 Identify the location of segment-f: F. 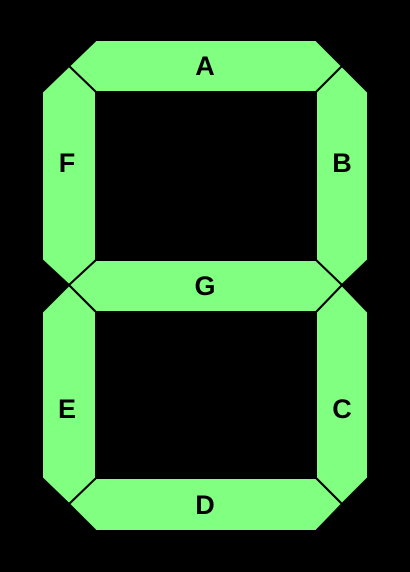
(69, 175).